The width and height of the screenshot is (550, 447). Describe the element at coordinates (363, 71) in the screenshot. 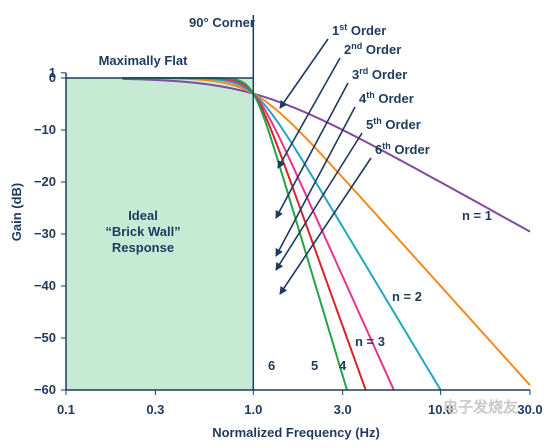

I see `order-label-part: rd` at that location.